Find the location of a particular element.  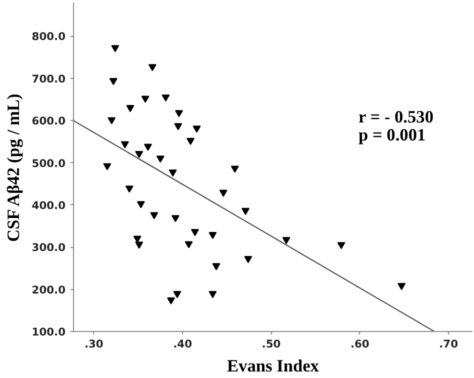

x-tick-label: .70 is located at coordinates (448, 344).